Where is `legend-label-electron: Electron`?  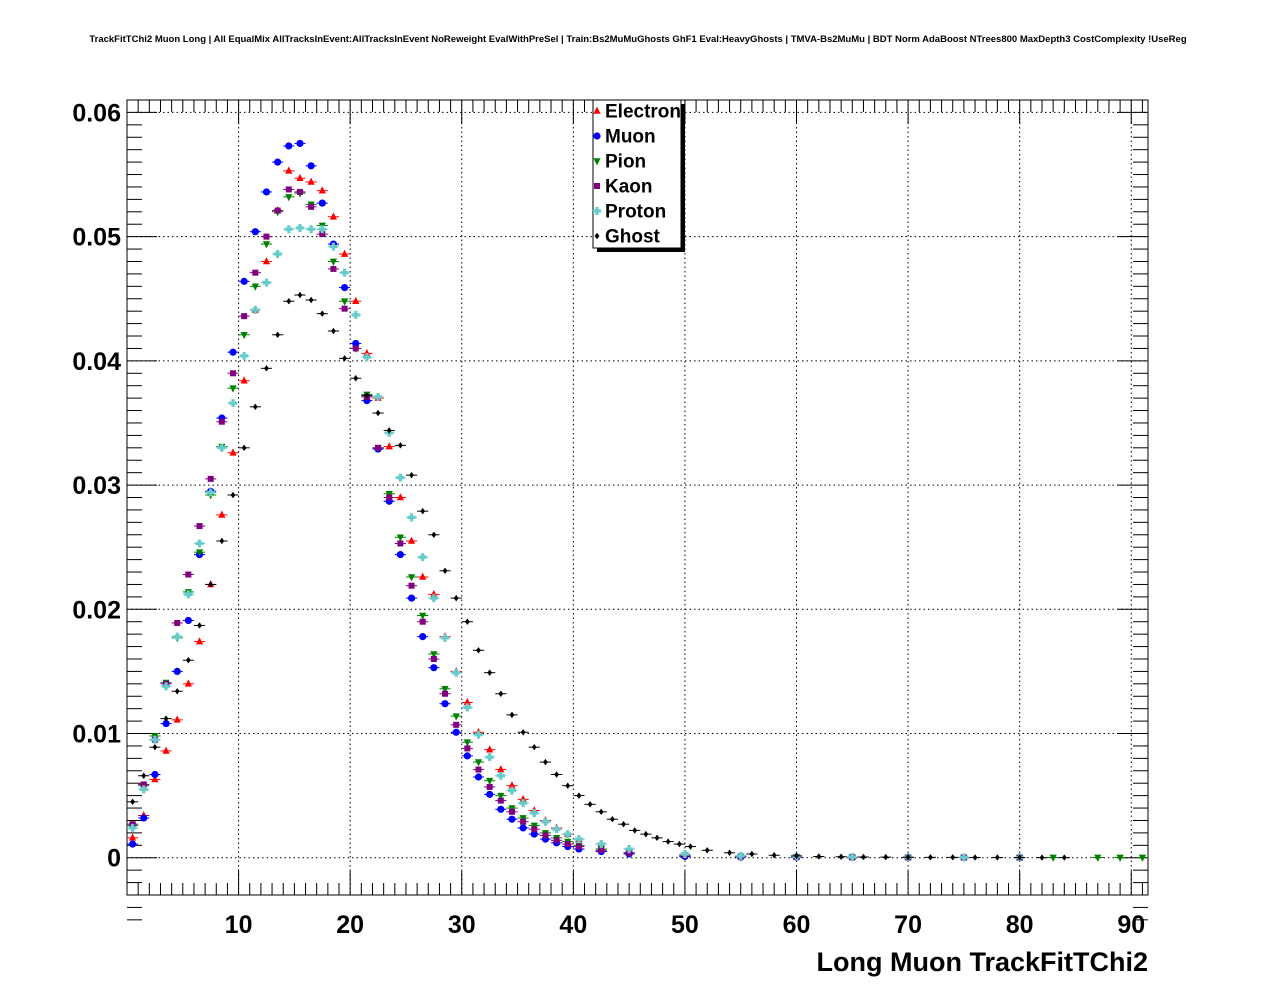
legend-label-electron: Electron is located at coordinates (643, 112).